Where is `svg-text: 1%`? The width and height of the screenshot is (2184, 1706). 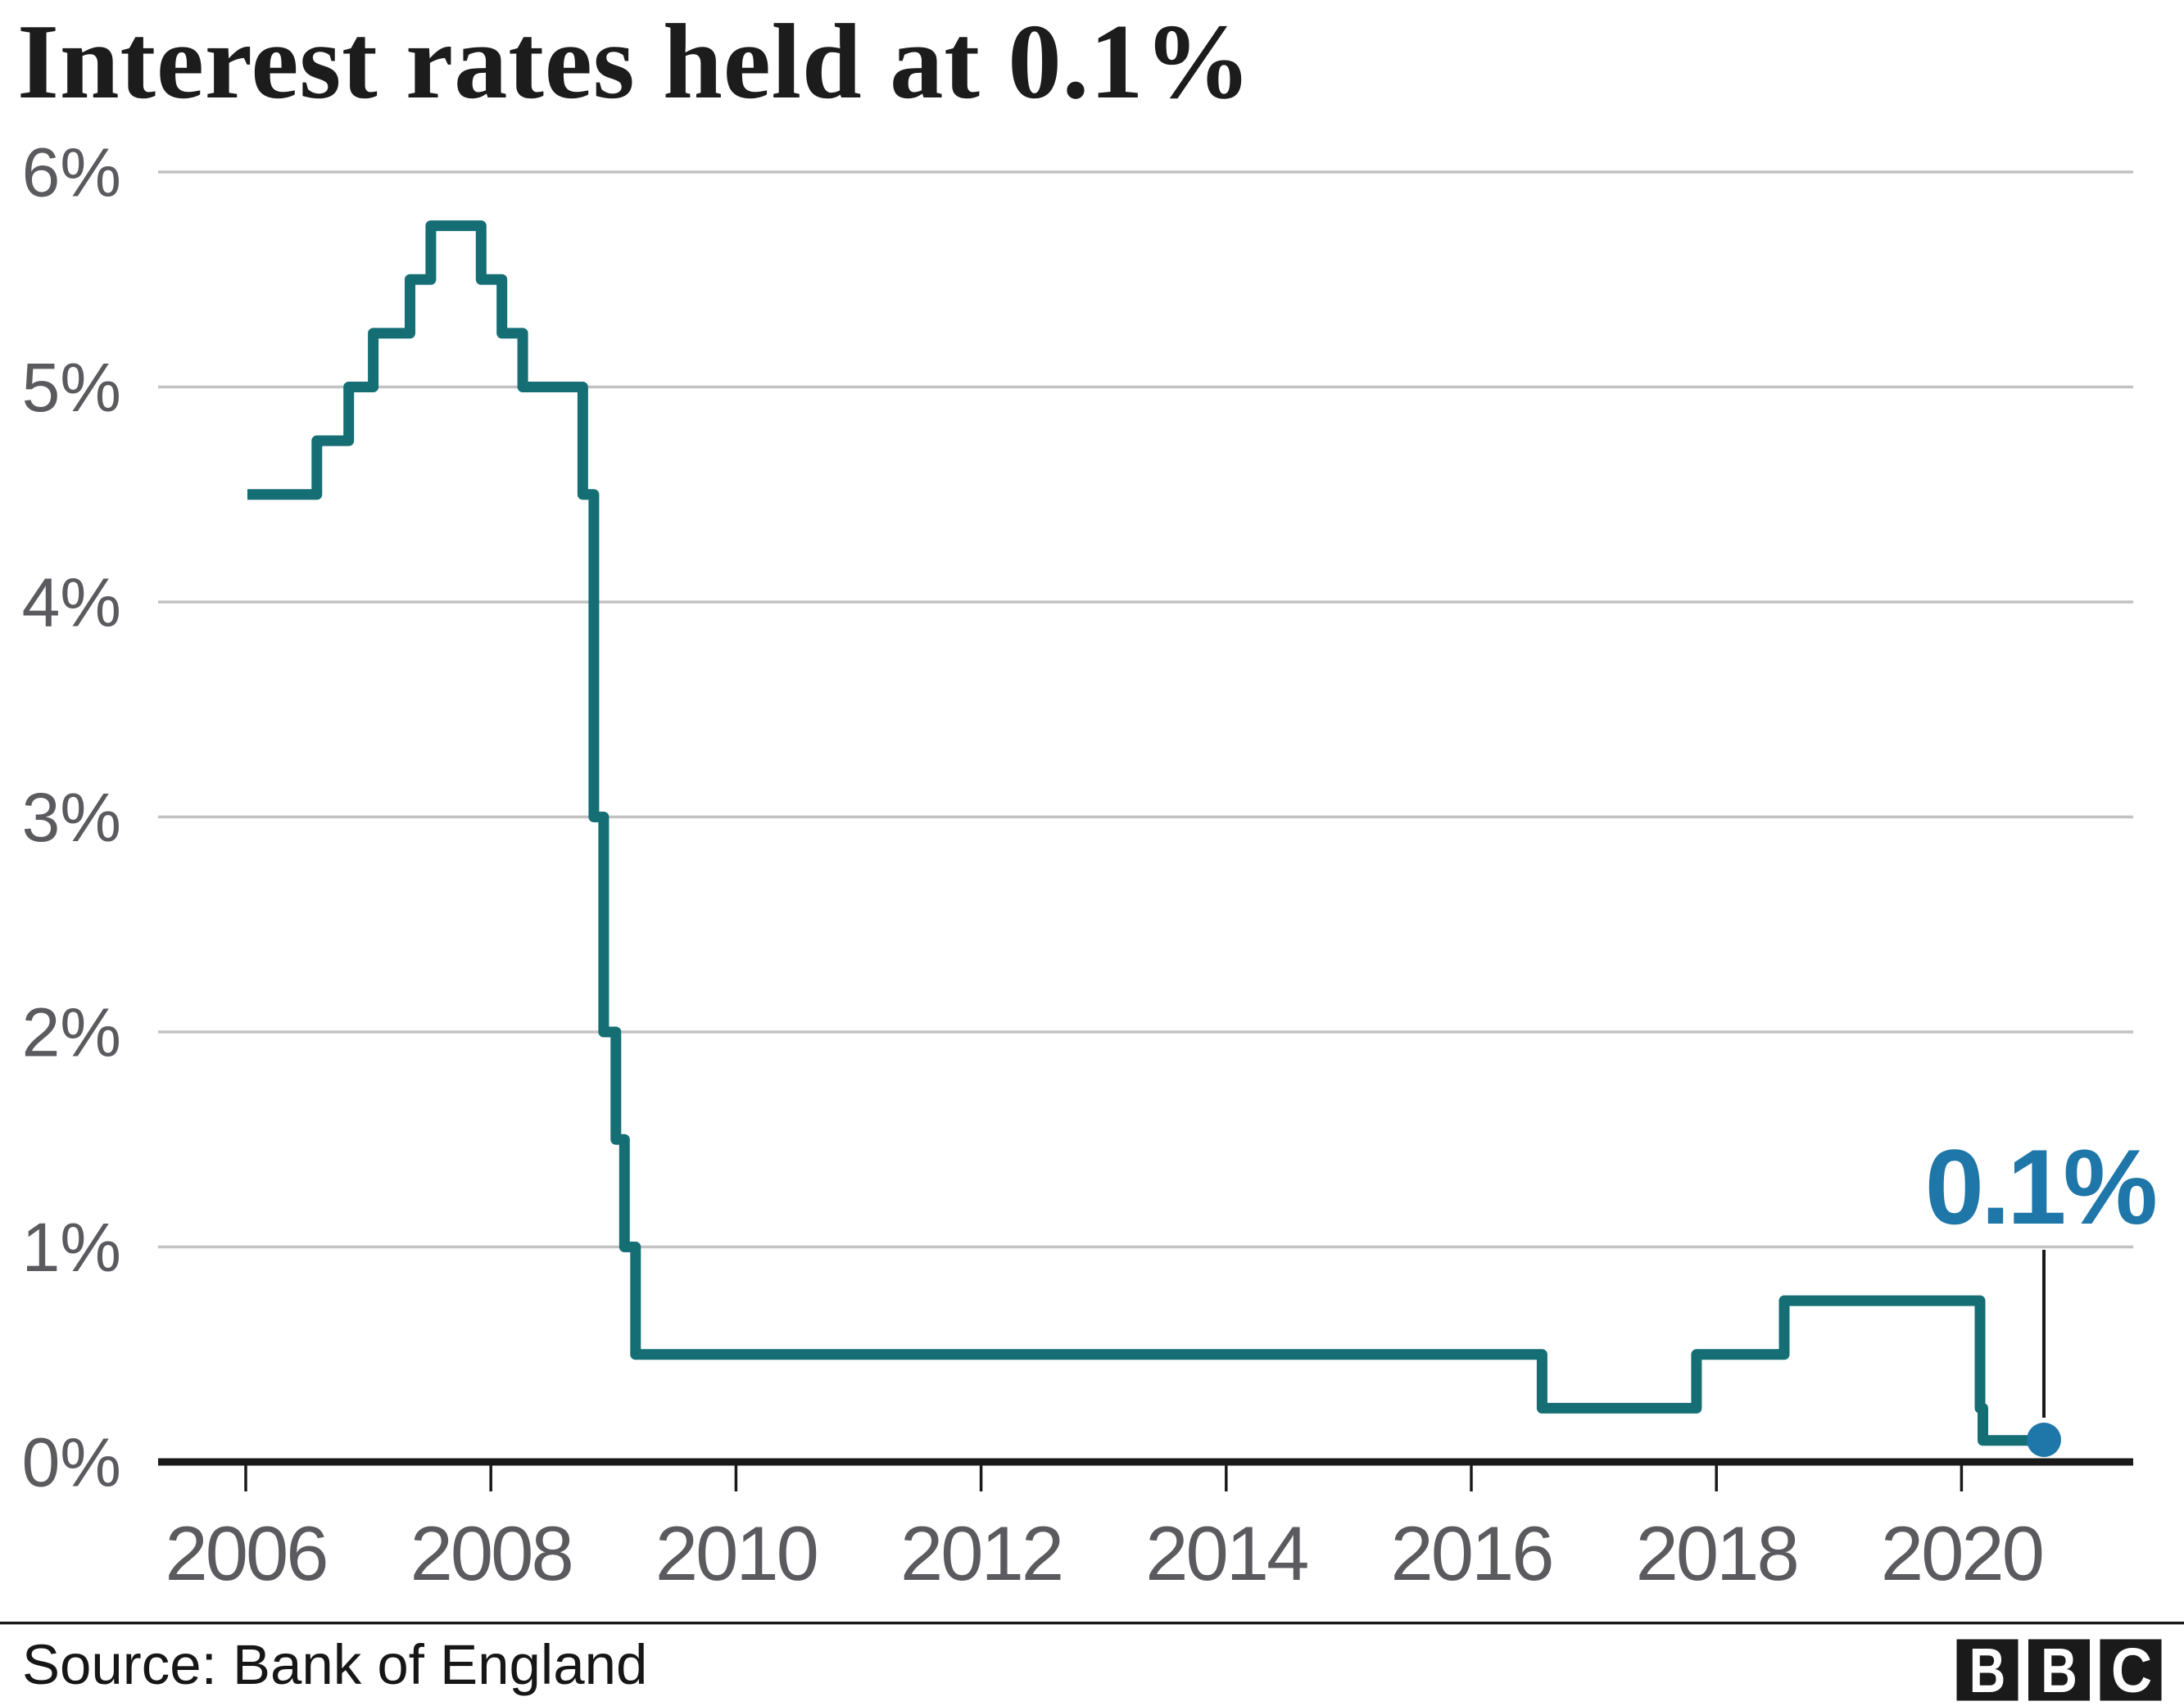
svg-text: 1% is located at coordinates (71, 1247).